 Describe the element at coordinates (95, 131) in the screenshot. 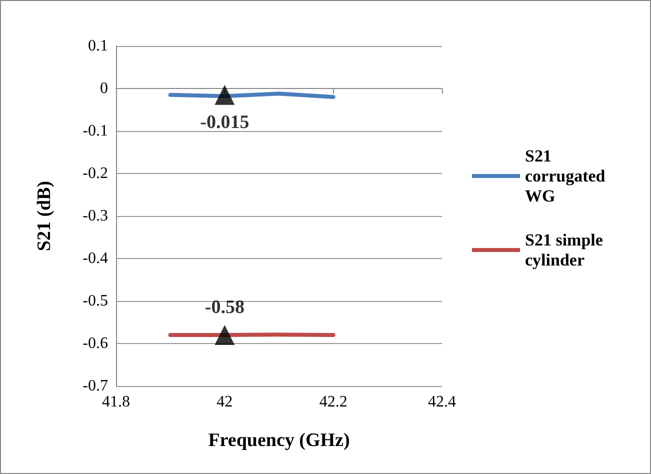

I see `y-tick-label: -0.1` at that location.